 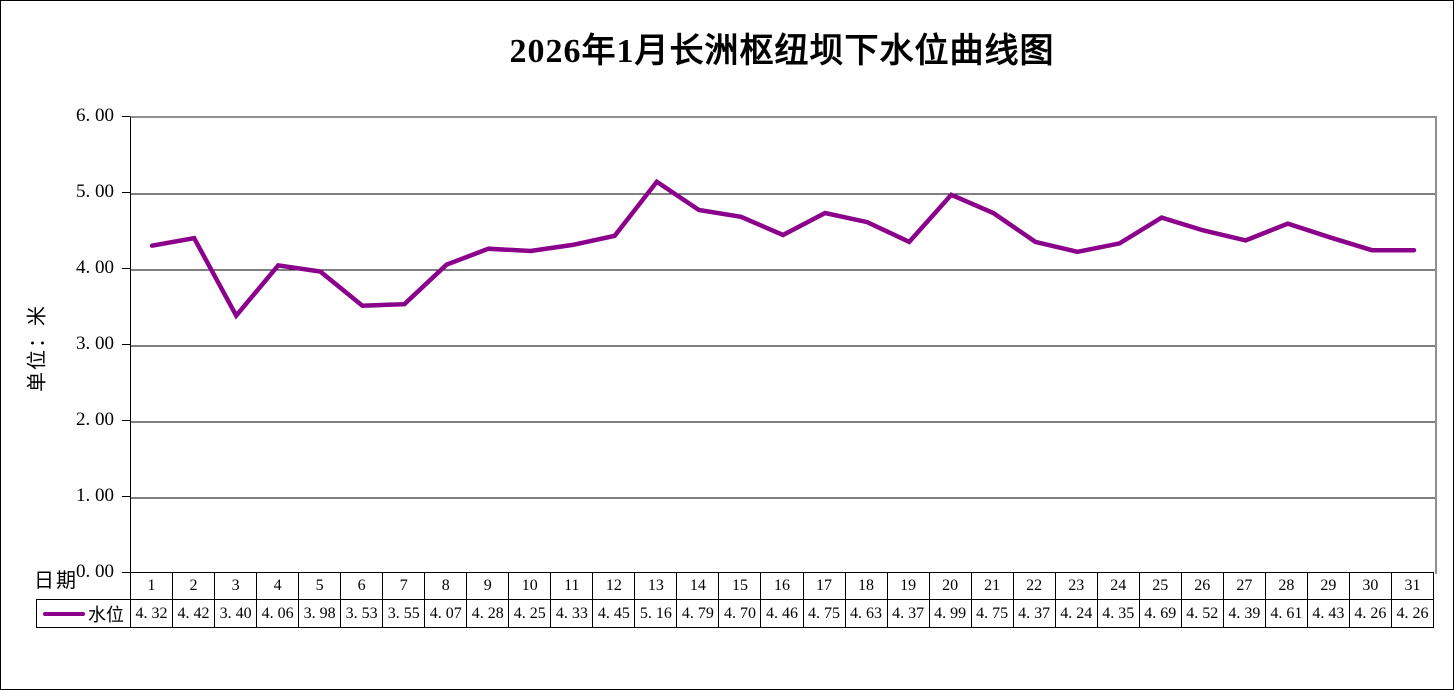 What do you see at coordinates (404, 586) in the screenshot?
I see `day-header-cell: 7` at bounding box center [404, 586].